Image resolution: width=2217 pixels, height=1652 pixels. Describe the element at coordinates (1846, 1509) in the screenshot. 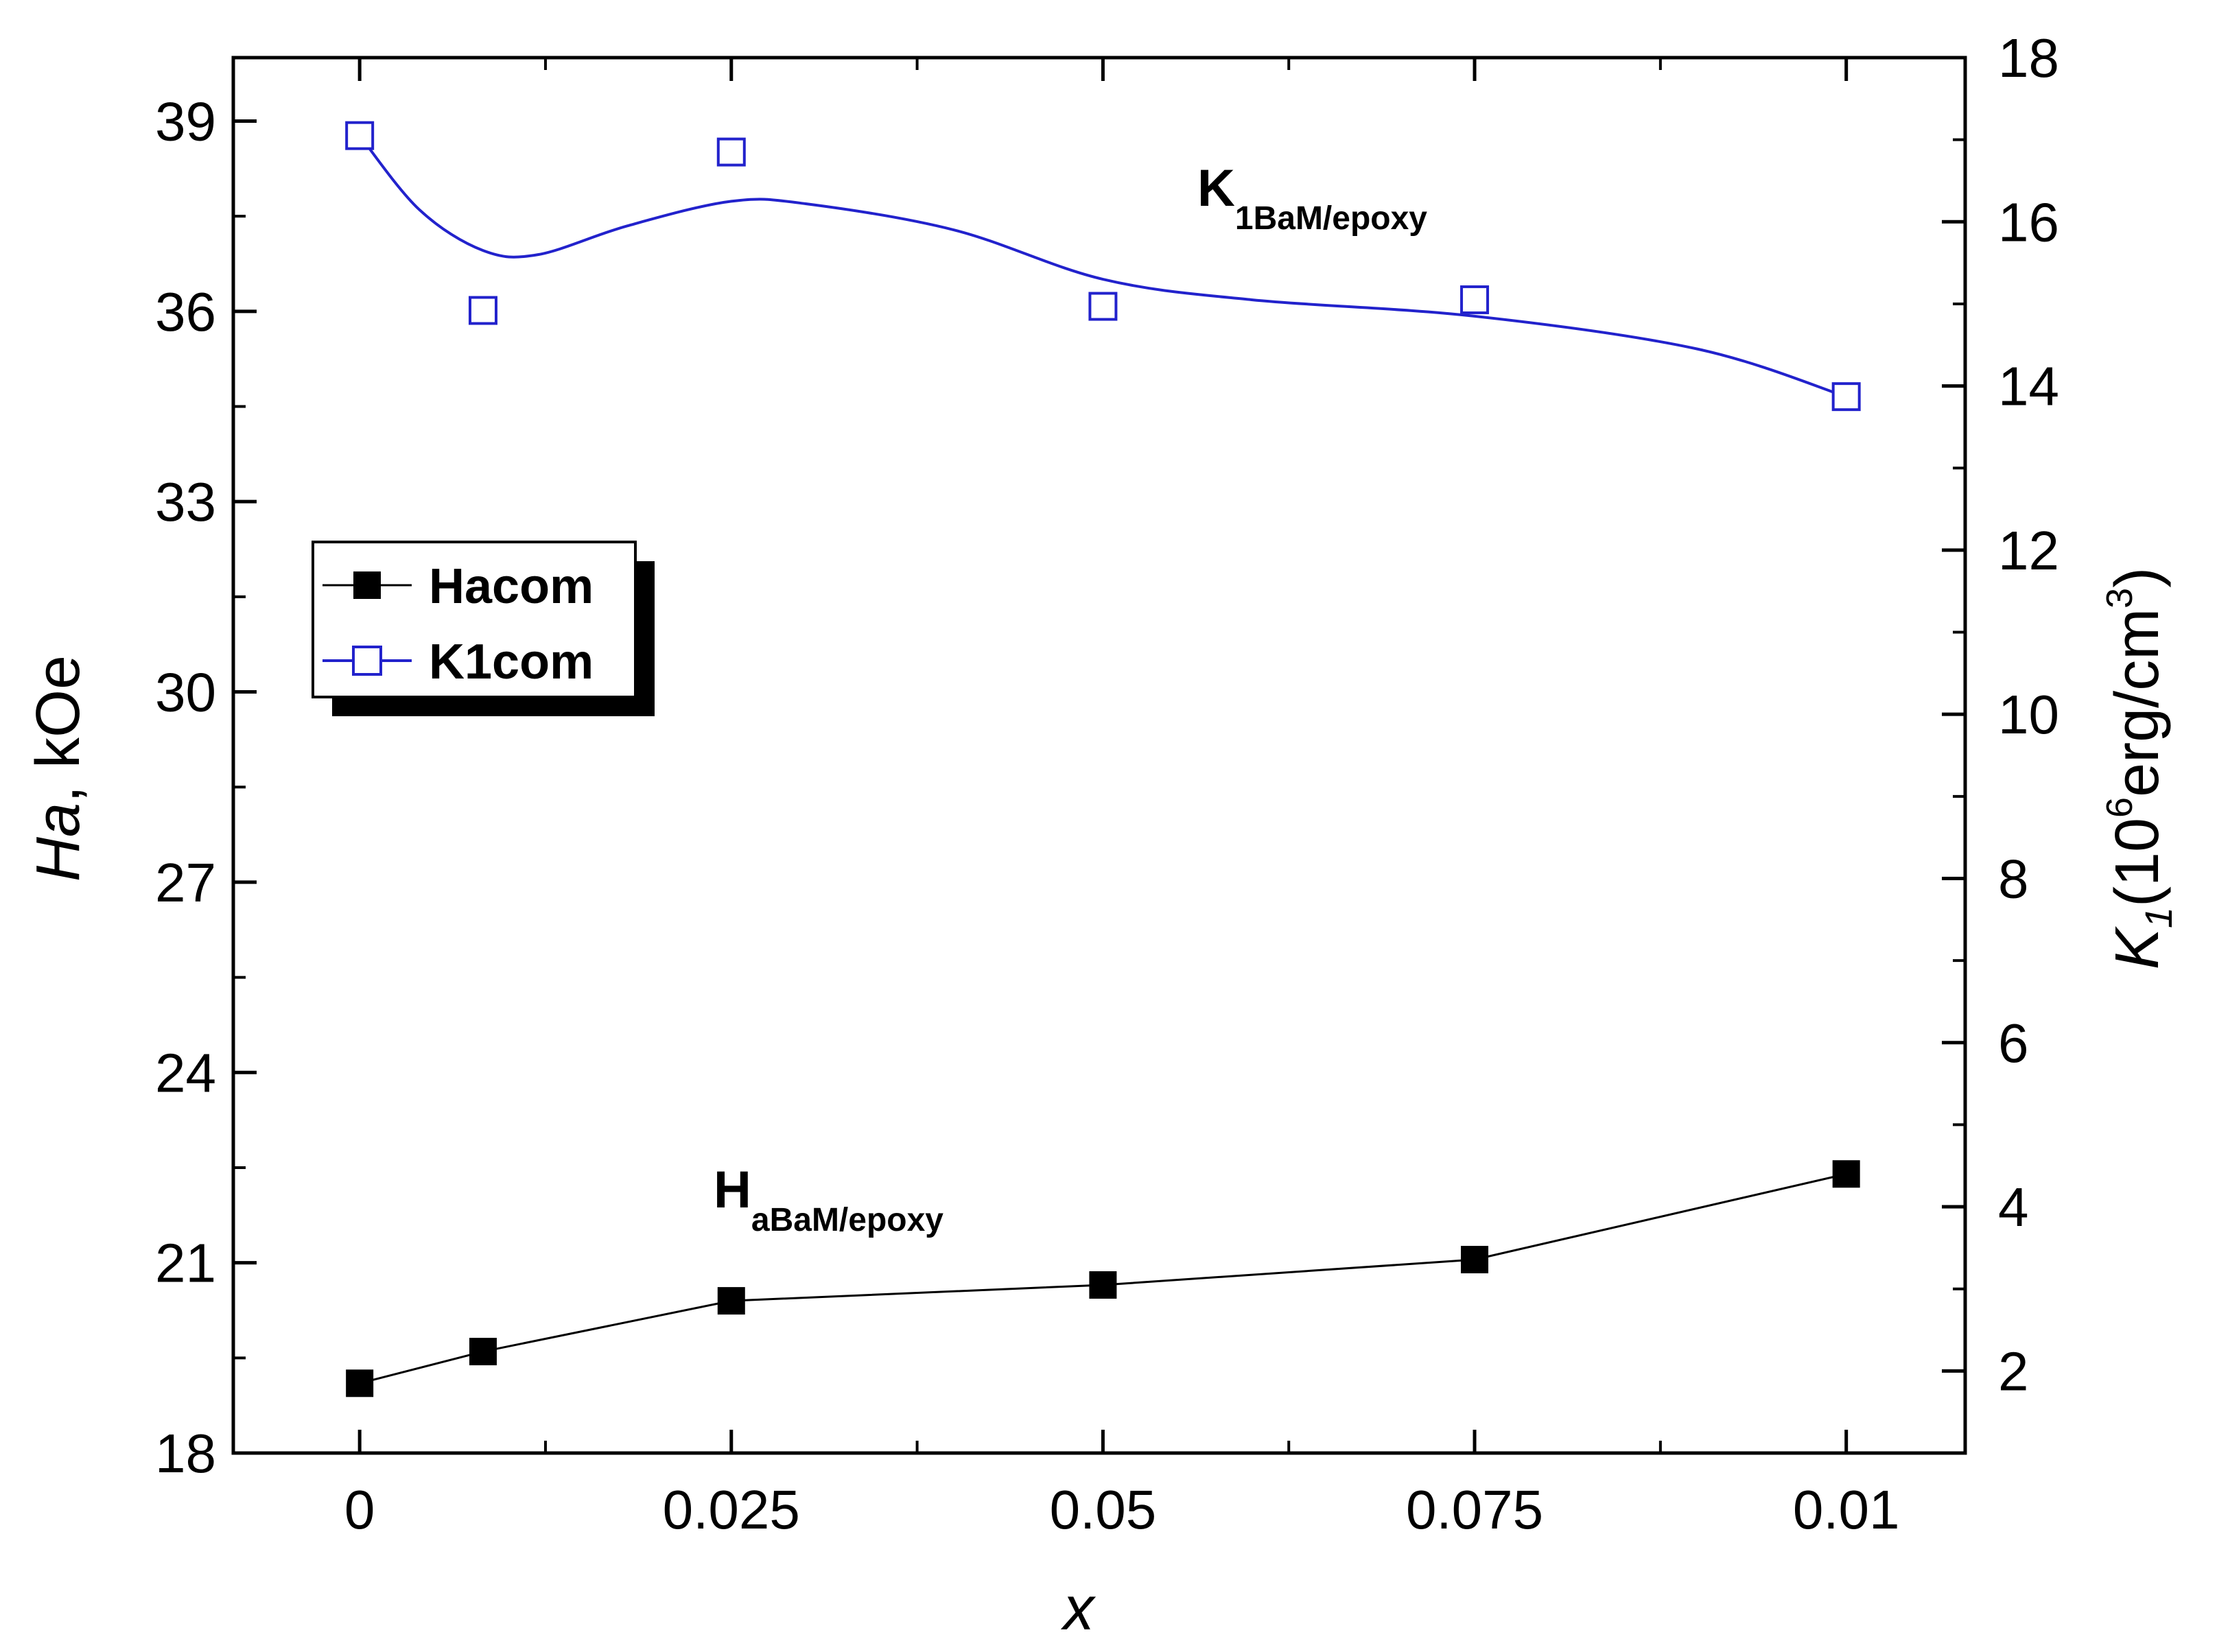

I see `x-tick-label: 0.01` at that location.